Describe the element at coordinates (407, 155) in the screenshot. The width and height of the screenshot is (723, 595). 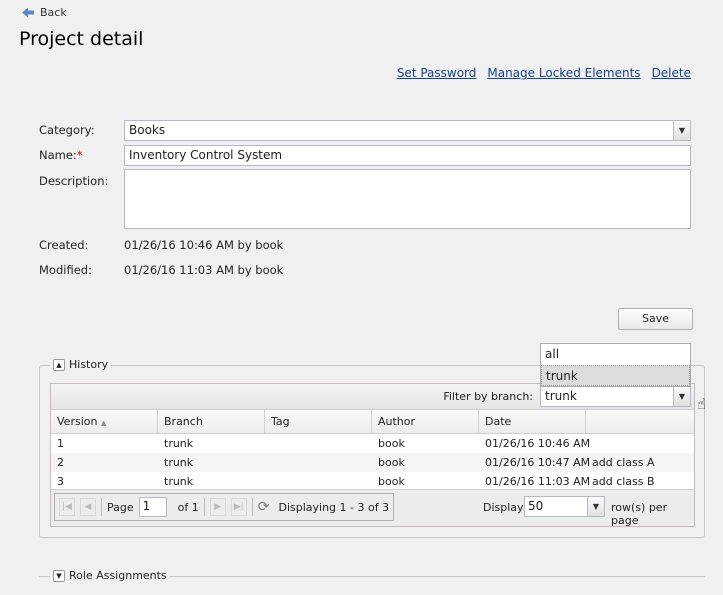
I see `name-input: Inventory Control System` at that location.